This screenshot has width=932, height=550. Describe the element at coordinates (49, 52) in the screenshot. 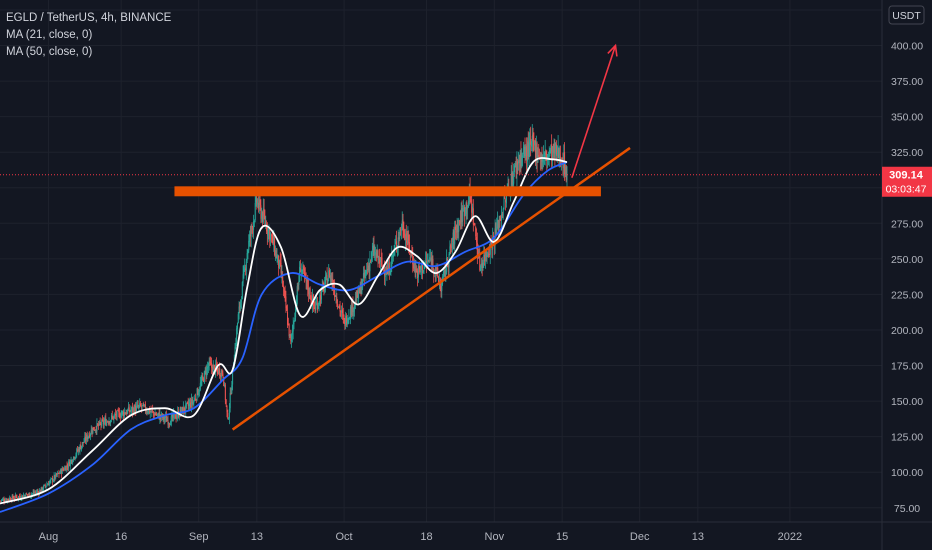

I see `ma50-label: MA (50, close, 0)` at that location.